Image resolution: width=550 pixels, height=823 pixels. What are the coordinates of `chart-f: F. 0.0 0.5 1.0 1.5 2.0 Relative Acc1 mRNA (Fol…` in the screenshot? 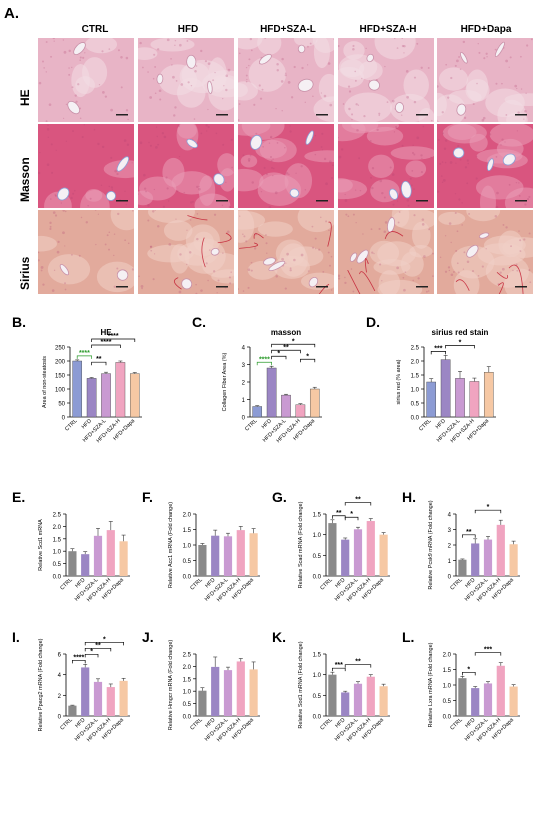 It's located at (201, 546).